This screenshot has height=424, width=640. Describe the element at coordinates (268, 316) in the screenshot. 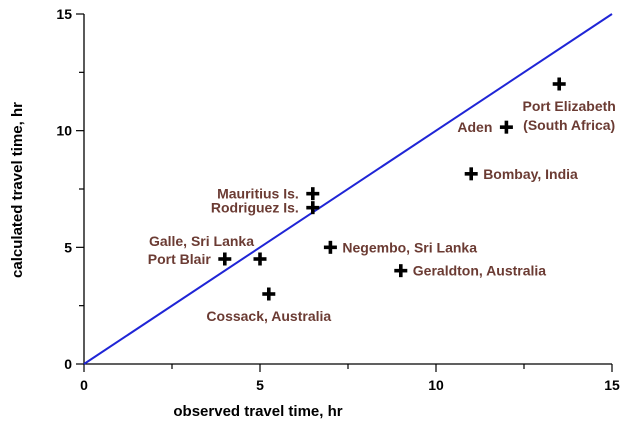

I see `data-point-label: Cossack, Australia` at that location.